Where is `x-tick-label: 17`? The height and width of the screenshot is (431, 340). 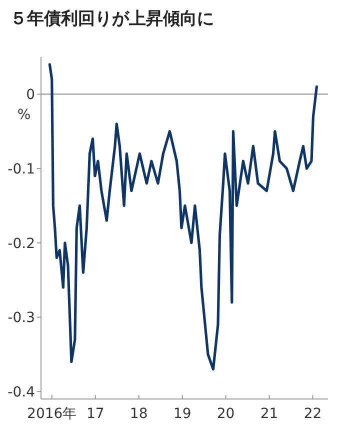 x-tick-label: 17 is located at coordinates (95, 414).